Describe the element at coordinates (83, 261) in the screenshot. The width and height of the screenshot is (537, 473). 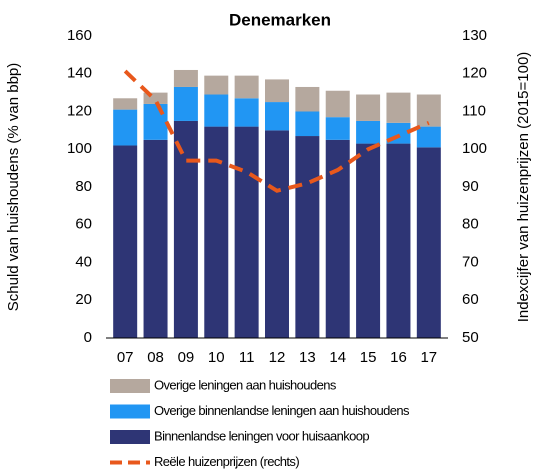
I see `y-tick-label: 40` at that location.